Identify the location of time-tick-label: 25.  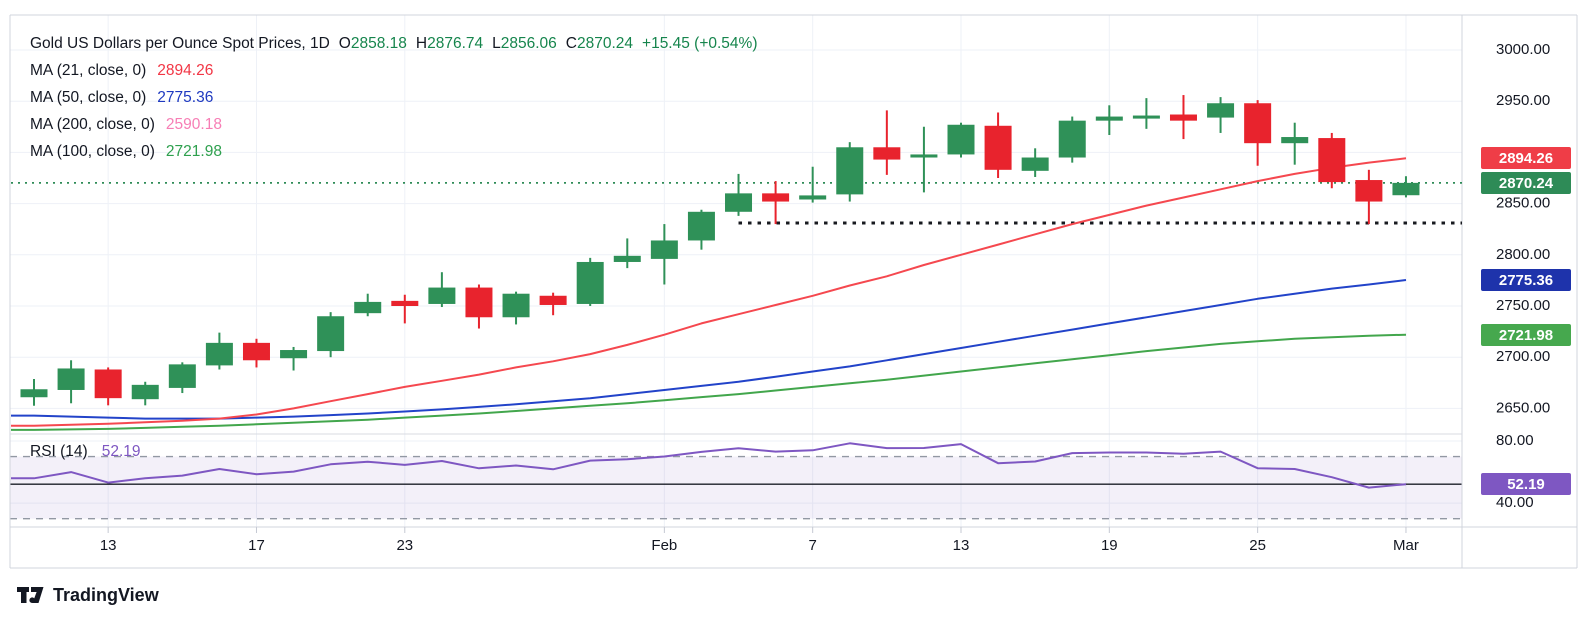
(1257, 545).